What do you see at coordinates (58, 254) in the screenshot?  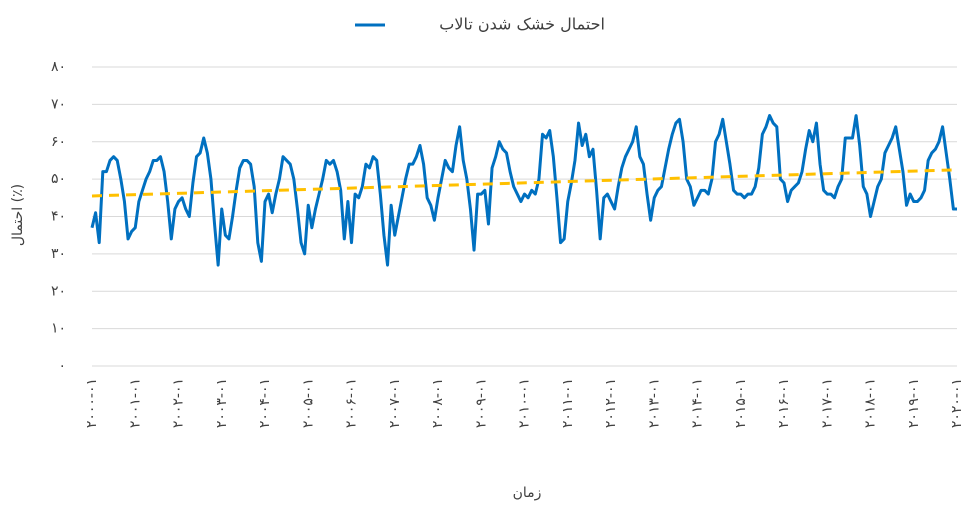 I see `y-tick-label: ۳۰` at bounding box center [58, 254].